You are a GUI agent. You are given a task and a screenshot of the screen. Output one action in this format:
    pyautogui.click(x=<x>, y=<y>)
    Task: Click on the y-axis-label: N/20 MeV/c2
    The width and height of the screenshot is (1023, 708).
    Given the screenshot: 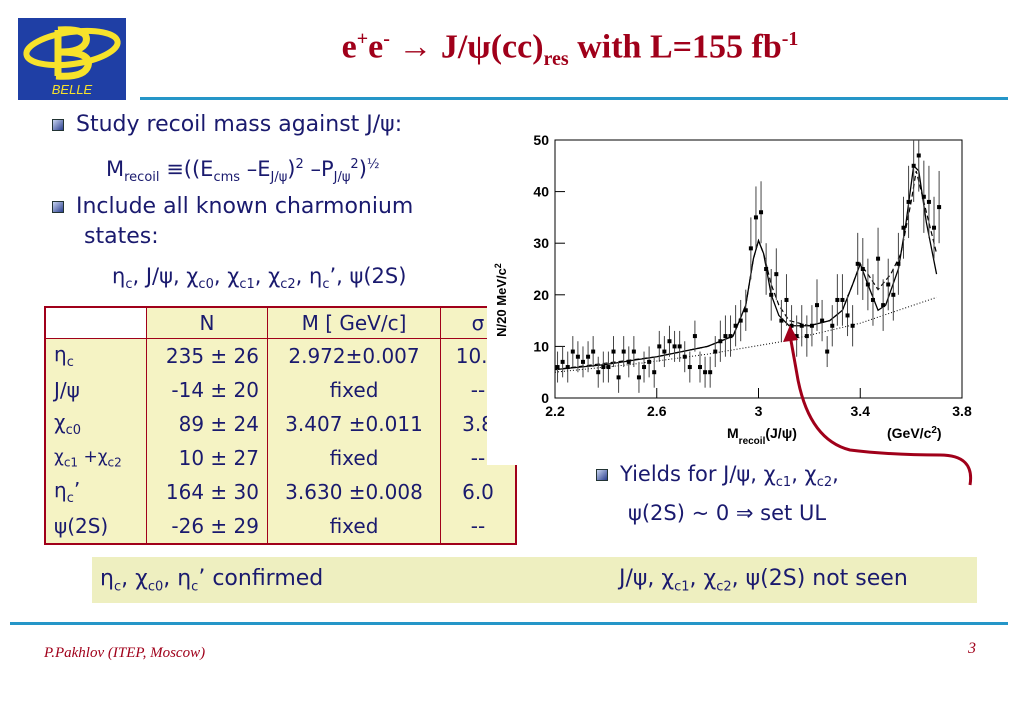 What is the action you would take?
    pyautogui.click(x=501, y=300)
    